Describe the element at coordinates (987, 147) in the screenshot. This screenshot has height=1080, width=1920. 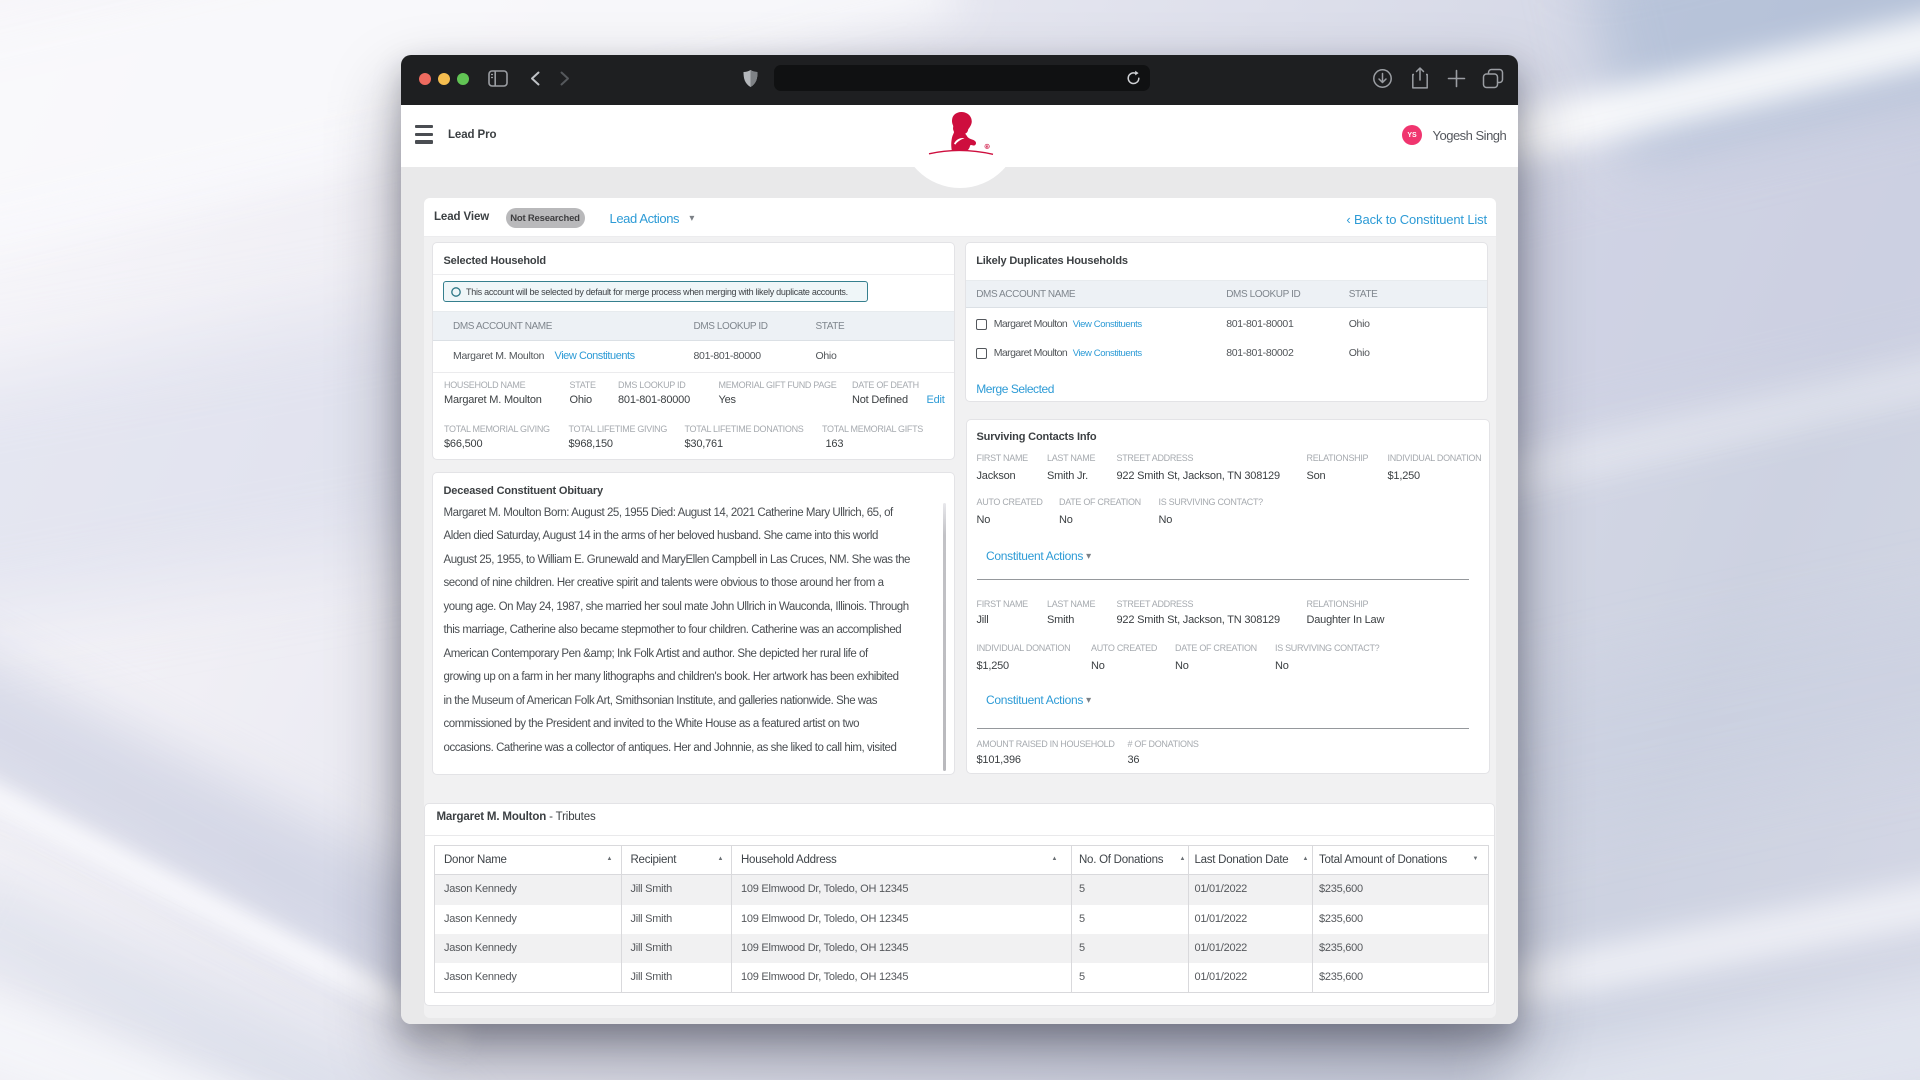
I see `svg-text: R` at that location.